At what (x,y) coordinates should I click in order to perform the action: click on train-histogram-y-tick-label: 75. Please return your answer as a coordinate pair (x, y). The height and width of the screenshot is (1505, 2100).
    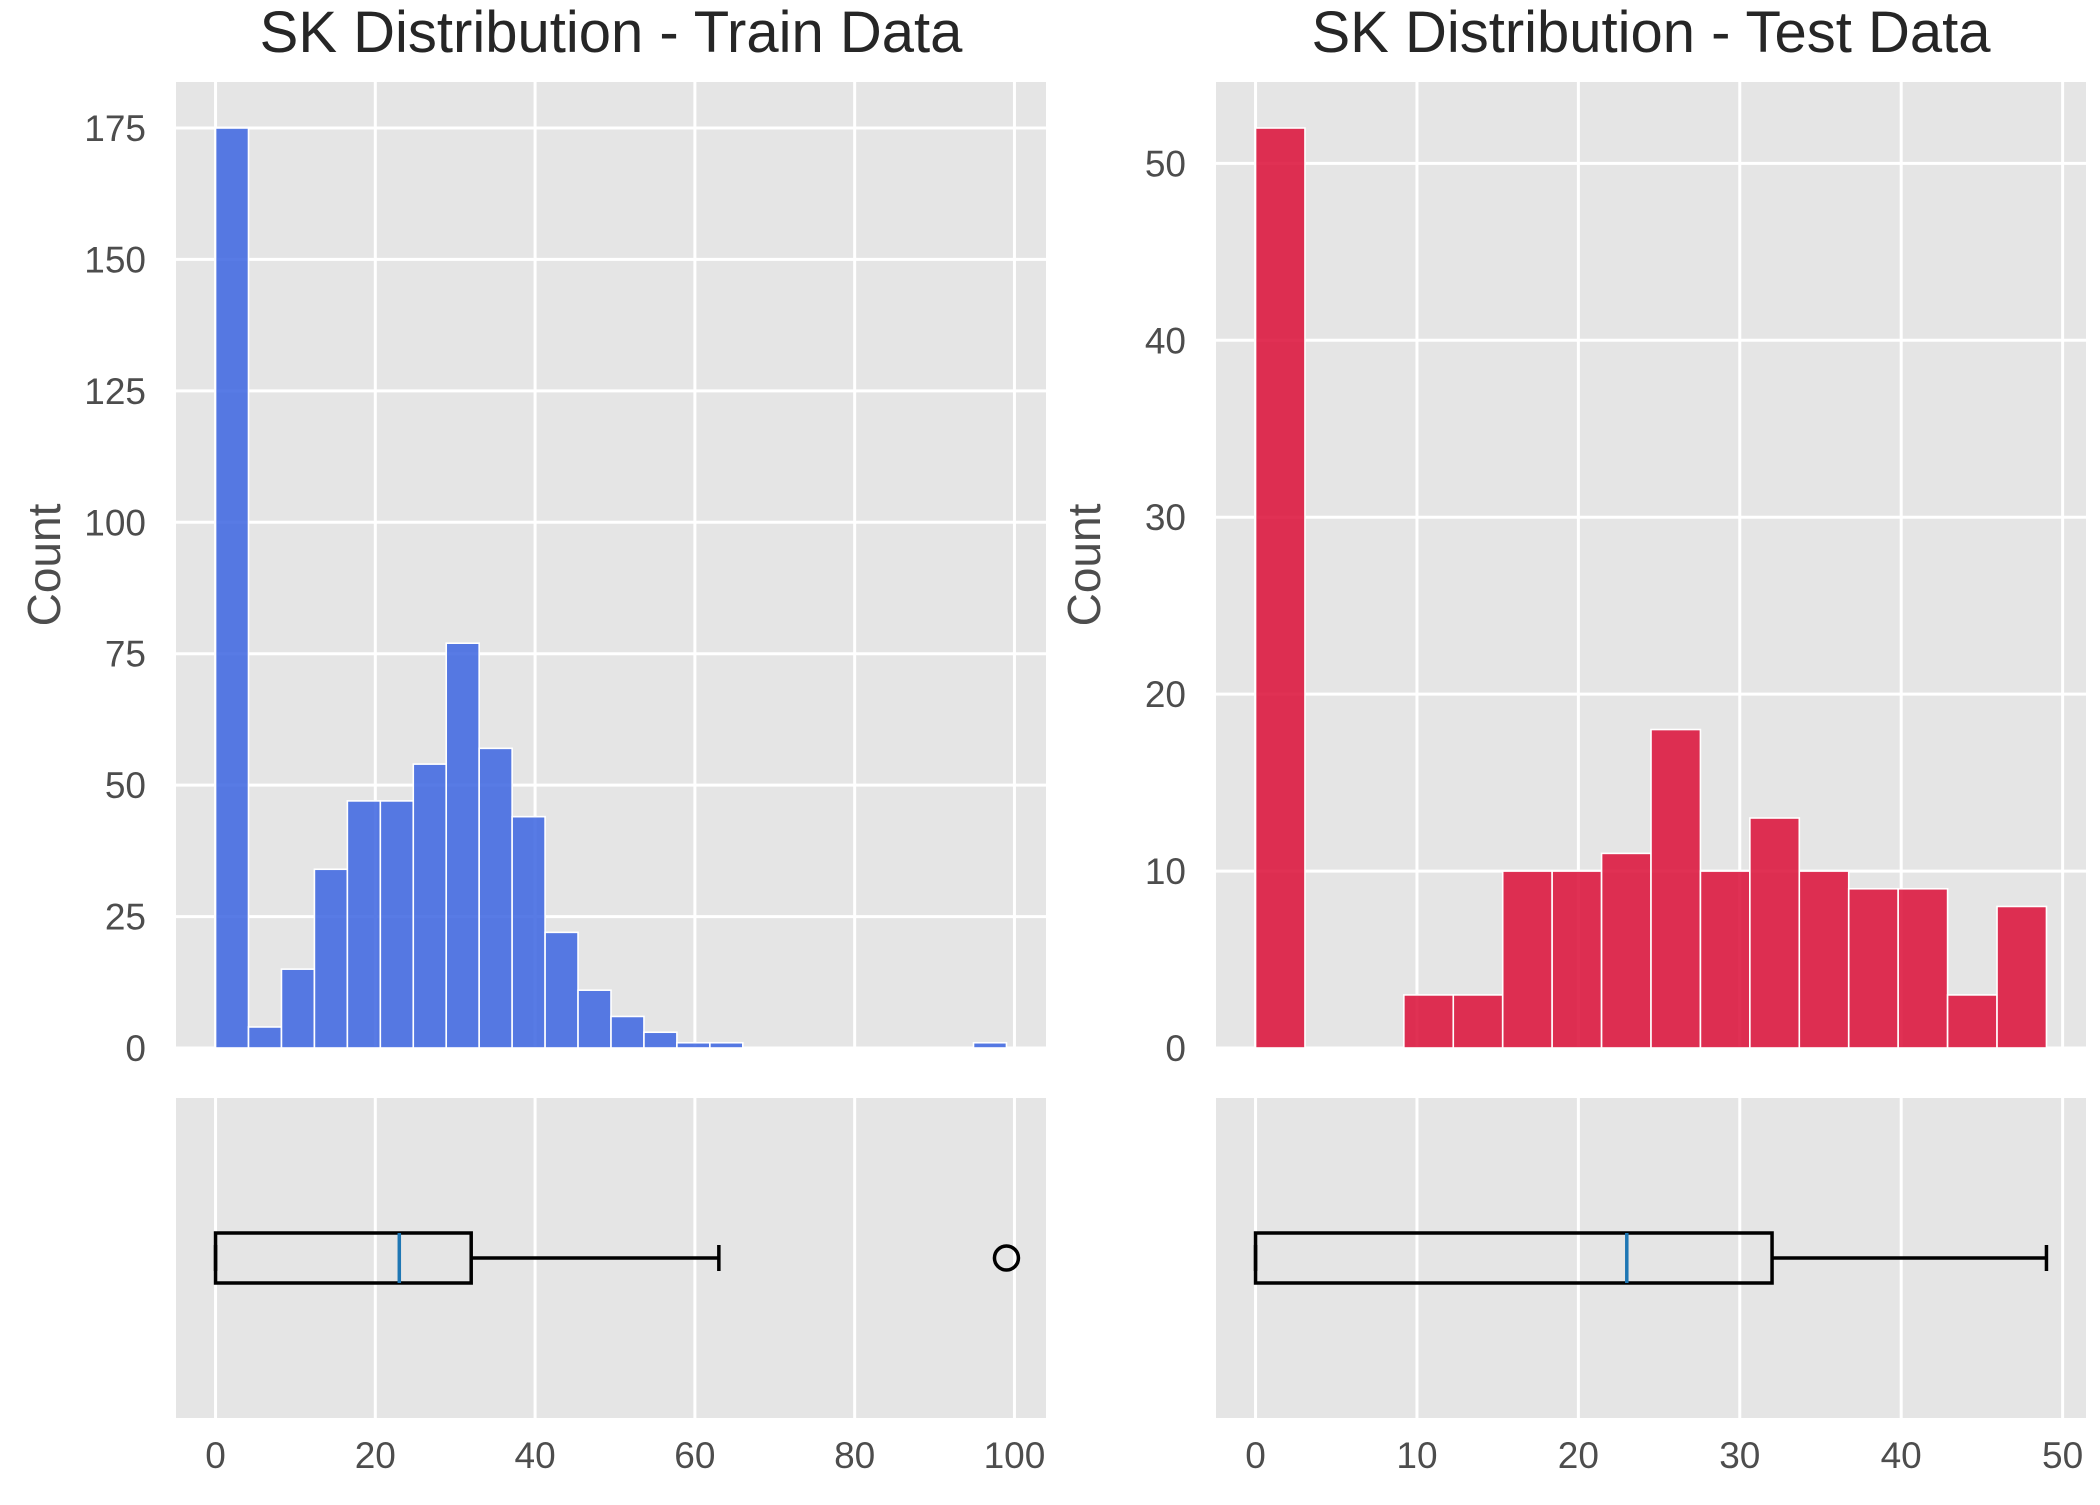
    Looking at the image, I should click on (125, 654).